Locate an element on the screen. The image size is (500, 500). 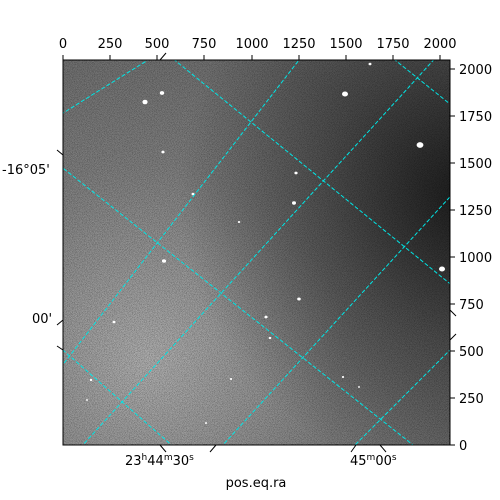
x-axis-label: pos.eq.ra is located at coordinates (256, 483).